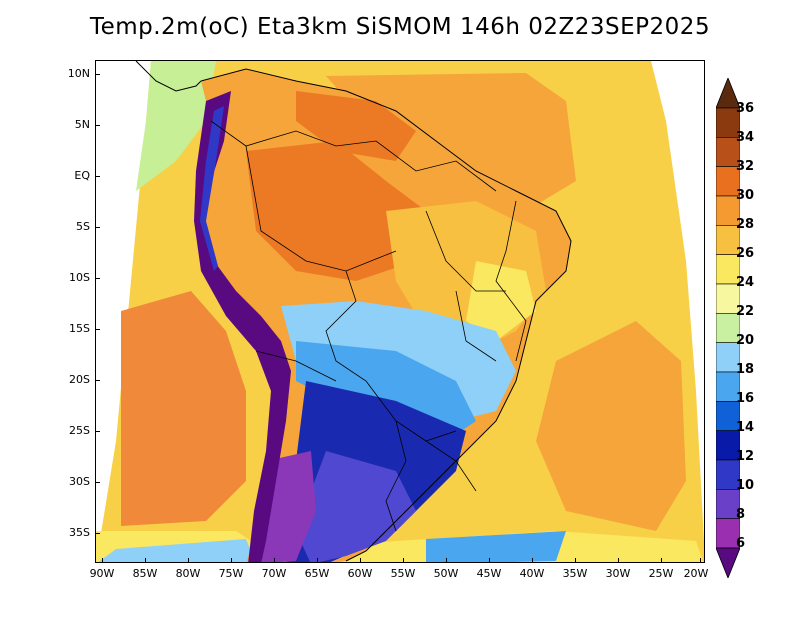 Image resolution: width=800 pixels, height=618 pixels. What do you see at coordinates (661, 573) in the screenshot?
I see `lon-label-25w: 25W` at bounding box center [661, 573].